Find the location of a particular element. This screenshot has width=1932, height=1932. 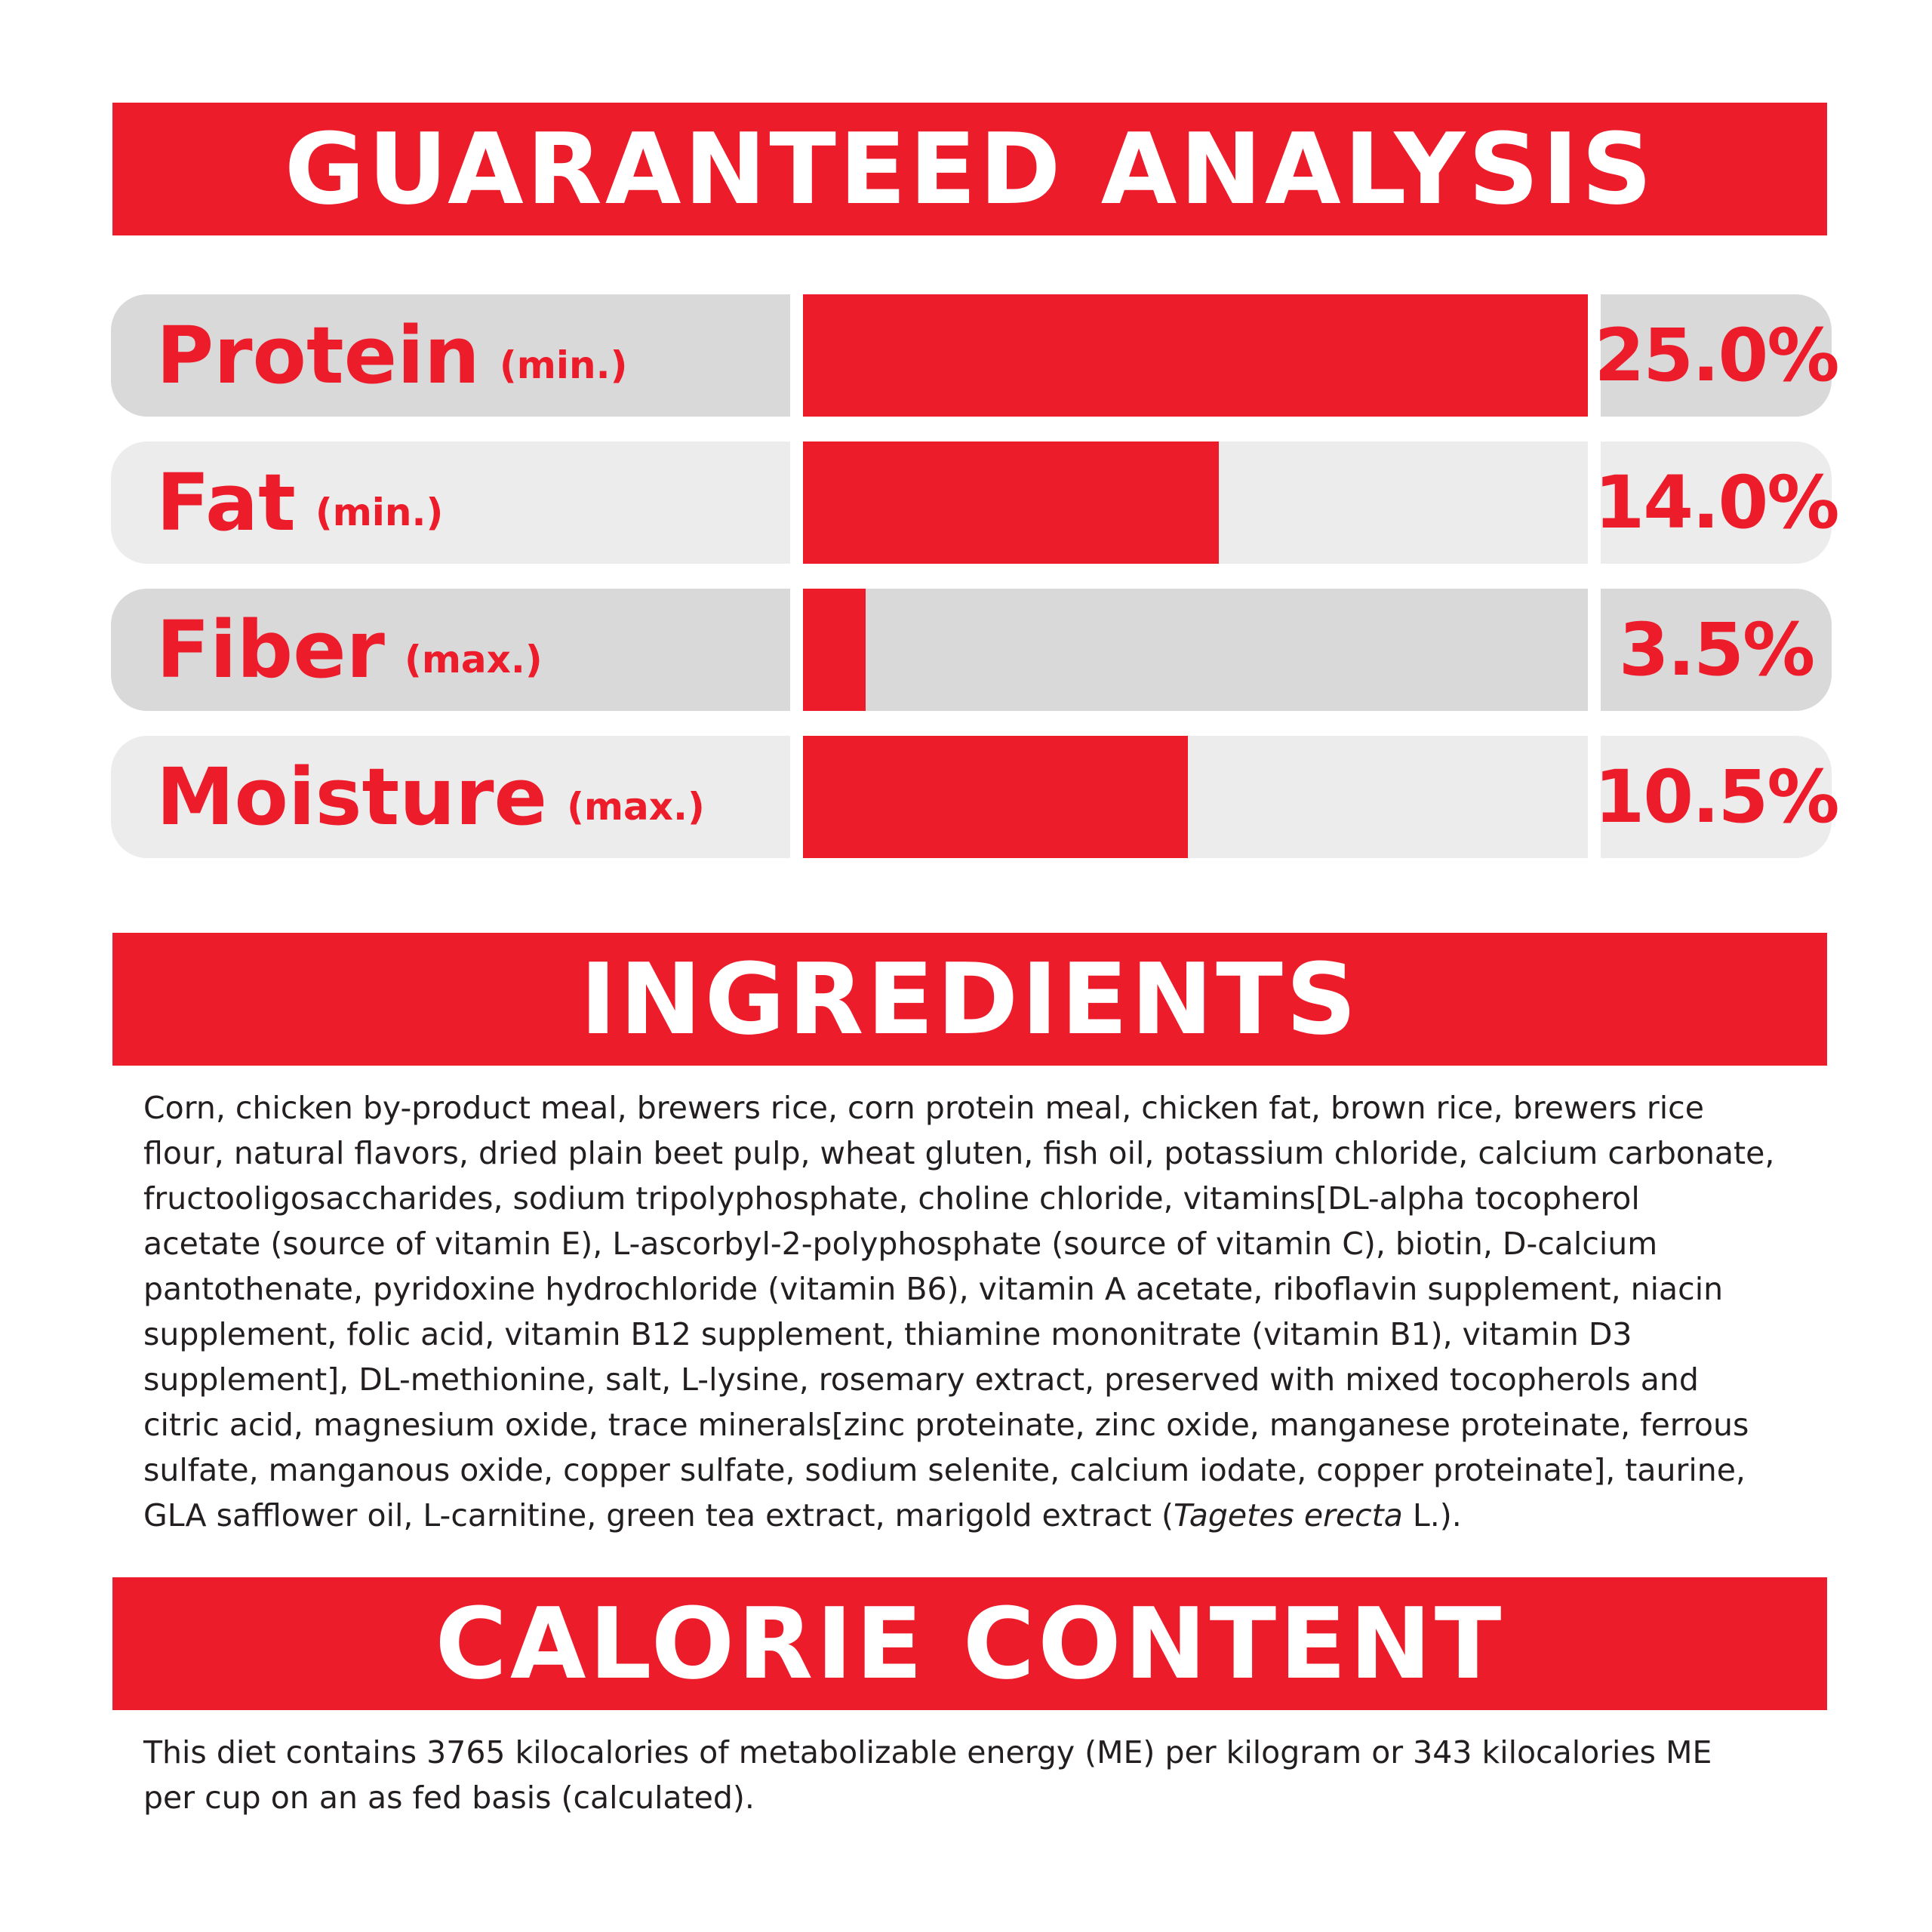

nutrient-value: 3.5% is located at coordinates (1716, 650).